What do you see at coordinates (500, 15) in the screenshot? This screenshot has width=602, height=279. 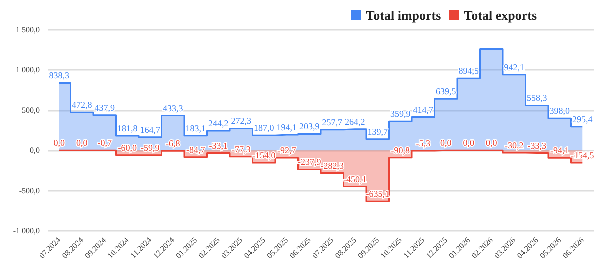 I see `legend-label: Total exports` at bounding box center [500, 15].